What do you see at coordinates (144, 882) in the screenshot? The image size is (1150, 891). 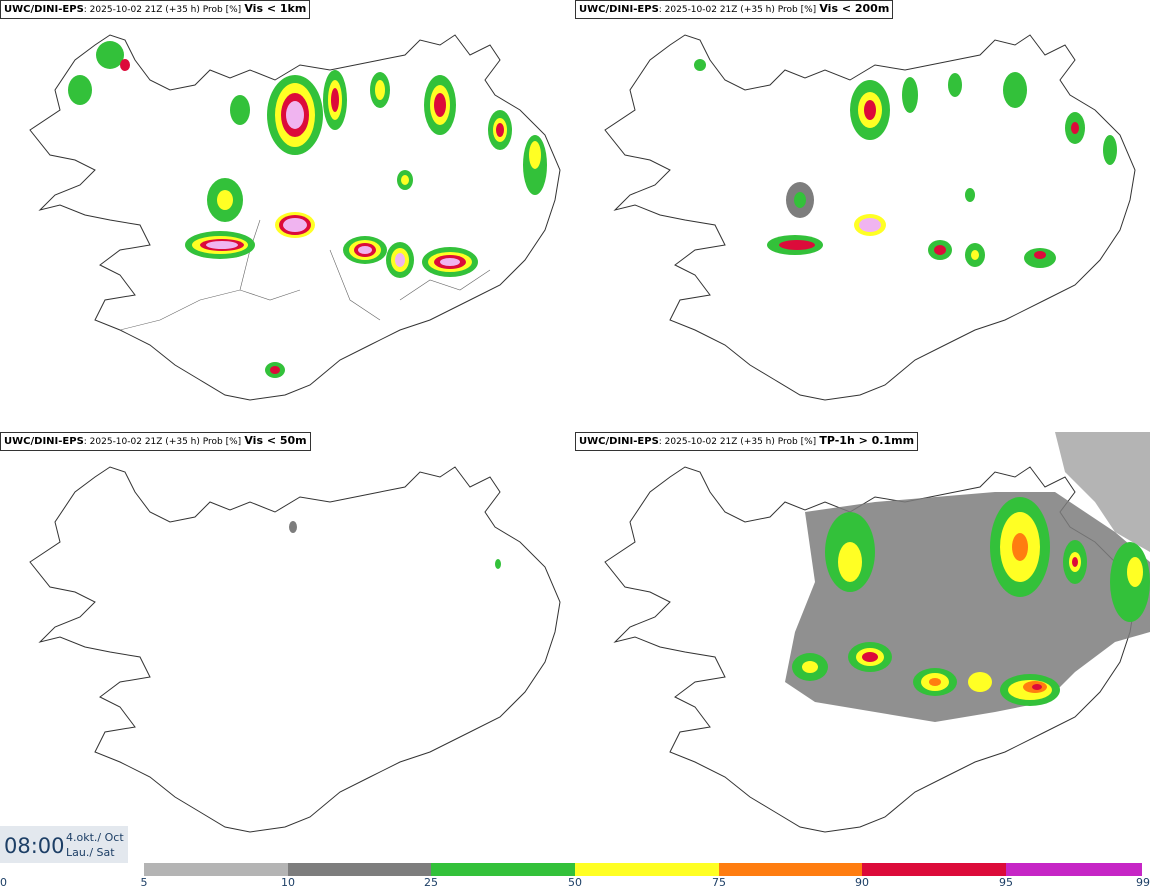 I see `colorbar-tick-label: 5` at bounding box center [144, 882].